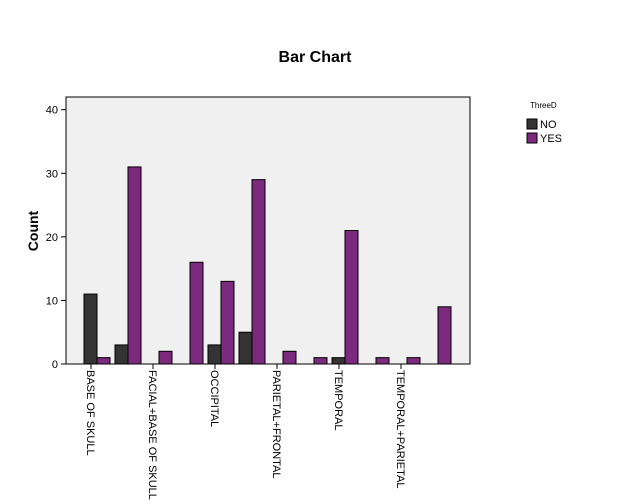 This screenshot has height=504, width=629. What do you see at coordinates (152, 435) in the screenshot?
I see `x-tick-label: FACIAL+BASE OF SKULL` at bounding box center [152, 435].